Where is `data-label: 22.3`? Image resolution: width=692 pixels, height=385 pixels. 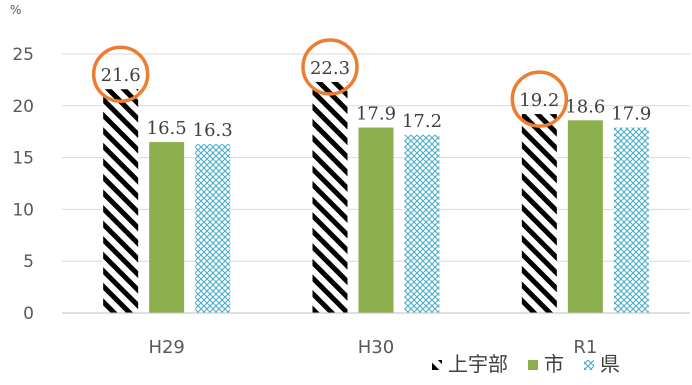
data-label: 22.3 is located at coordinates (330, 68).